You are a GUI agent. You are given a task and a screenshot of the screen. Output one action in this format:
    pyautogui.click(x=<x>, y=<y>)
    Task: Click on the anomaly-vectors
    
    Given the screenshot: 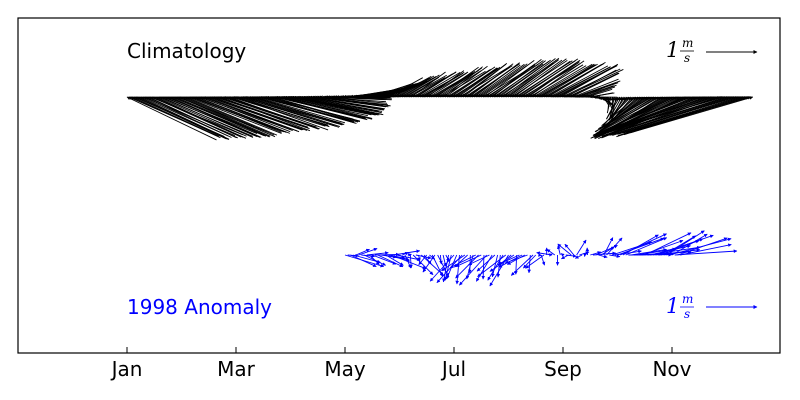 What is the action you would take?
    pyautogui.click(x=541, y=258)
    